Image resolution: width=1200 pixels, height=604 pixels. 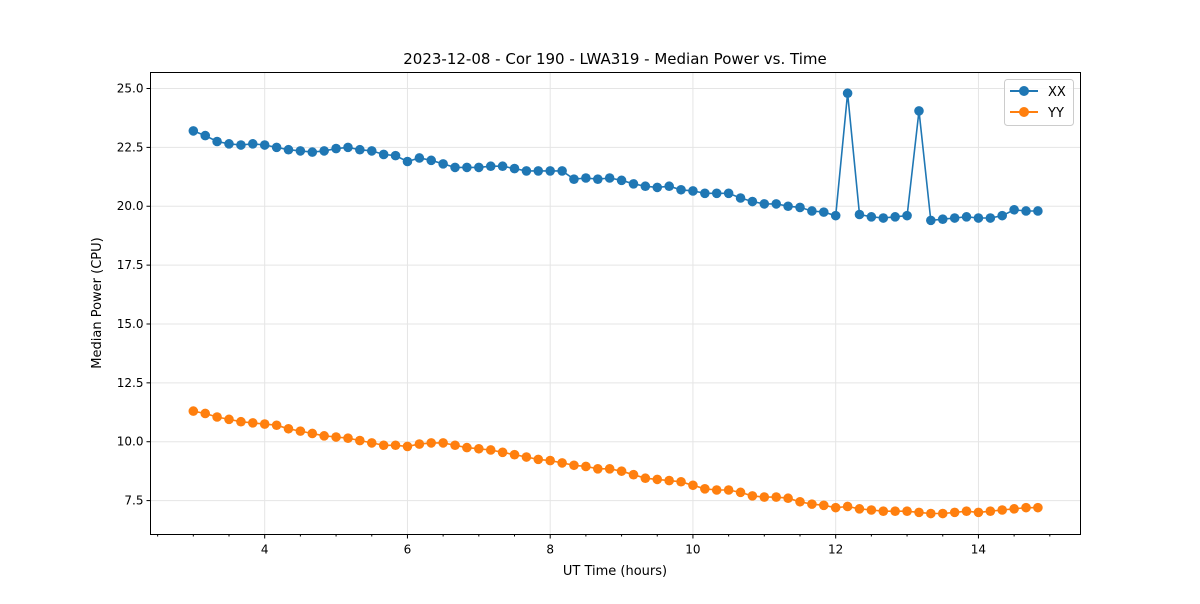 I want to click on y-tick-label: 7.5, so click(x=133, y=501).